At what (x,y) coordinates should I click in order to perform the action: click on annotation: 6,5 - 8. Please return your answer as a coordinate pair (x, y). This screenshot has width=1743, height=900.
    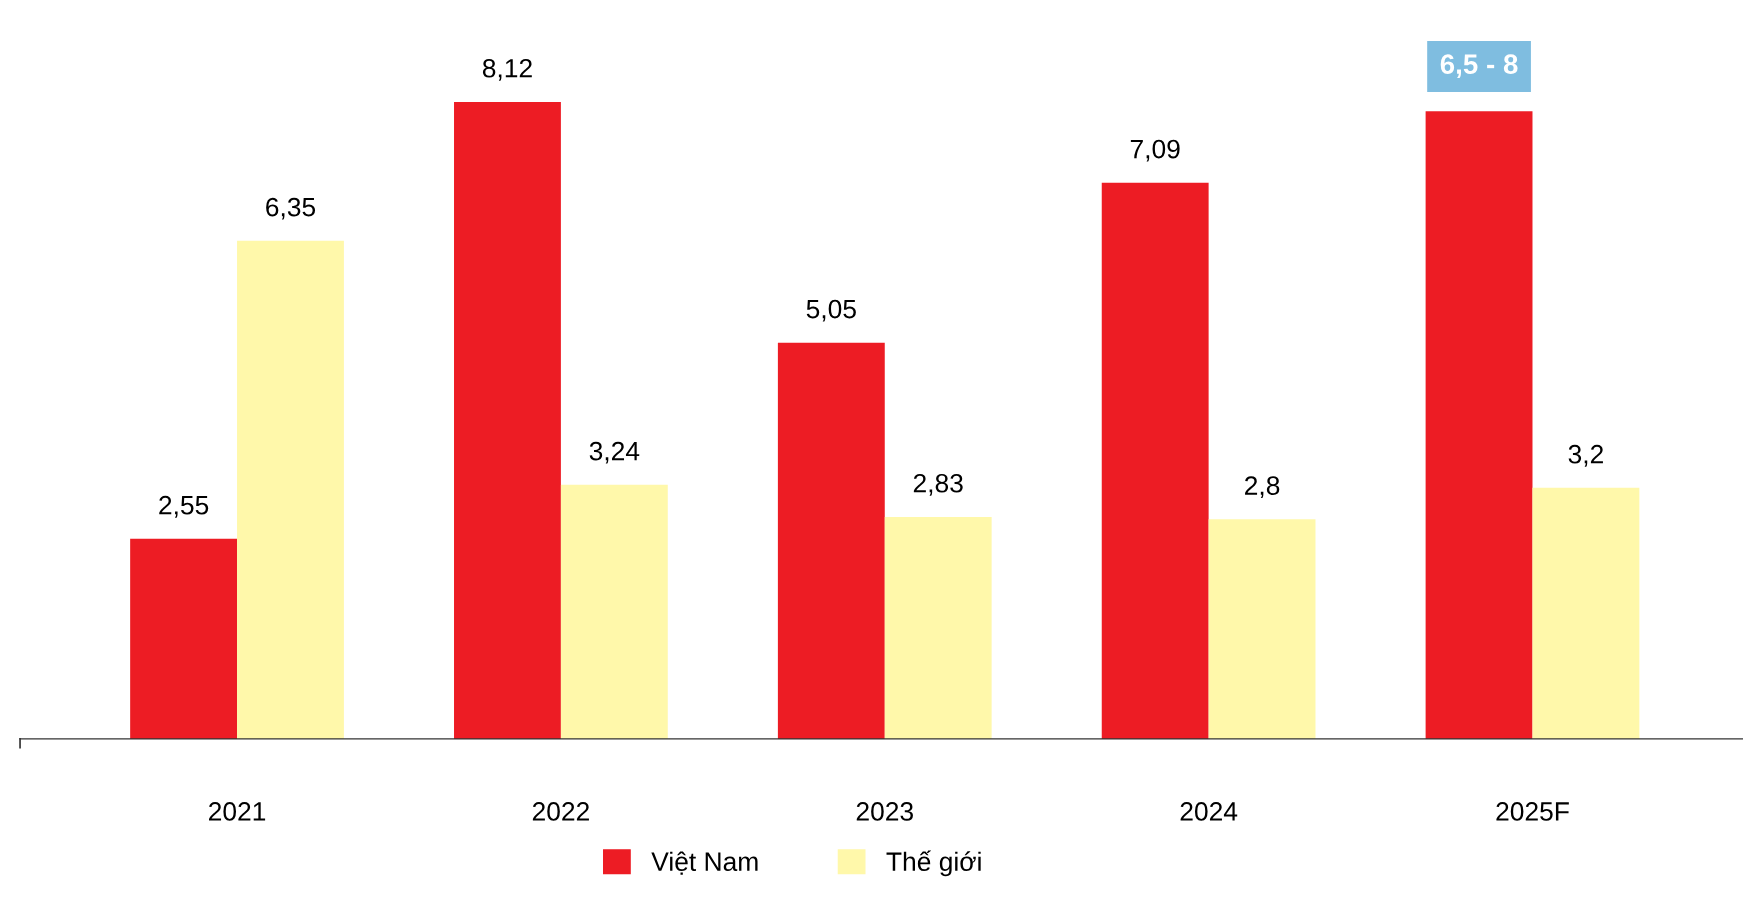
    Looking at the image, I should click on (1479, 66).